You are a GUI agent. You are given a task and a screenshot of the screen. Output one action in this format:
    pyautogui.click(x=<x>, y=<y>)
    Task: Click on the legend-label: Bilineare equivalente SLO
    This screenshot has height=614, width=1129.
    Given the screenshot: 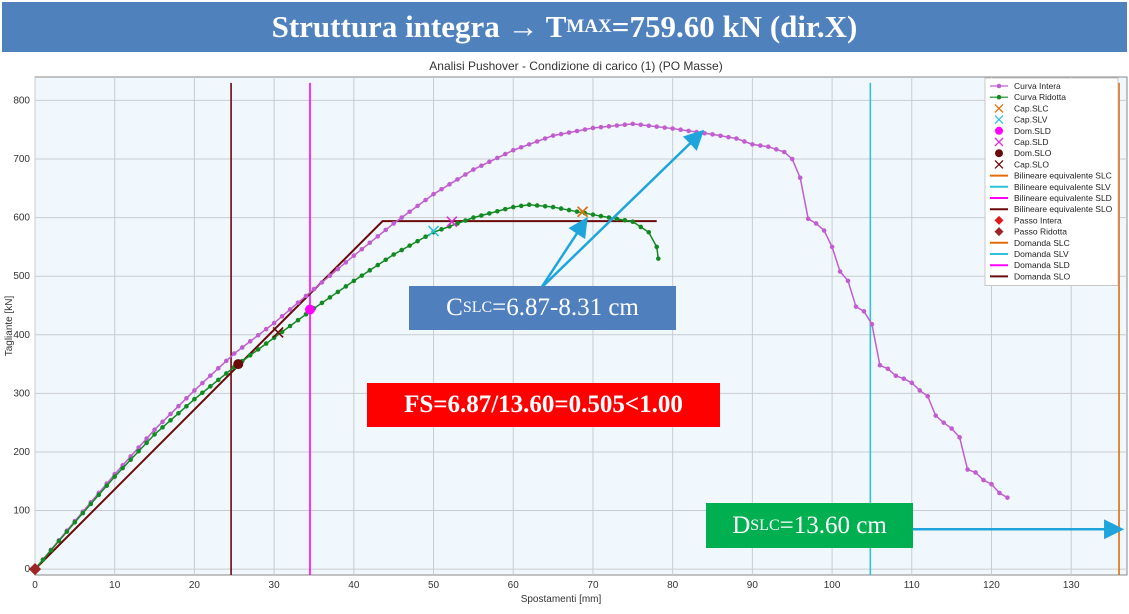 What is the action you would take?
    pyautogui.click(x=1063, y=209)
    